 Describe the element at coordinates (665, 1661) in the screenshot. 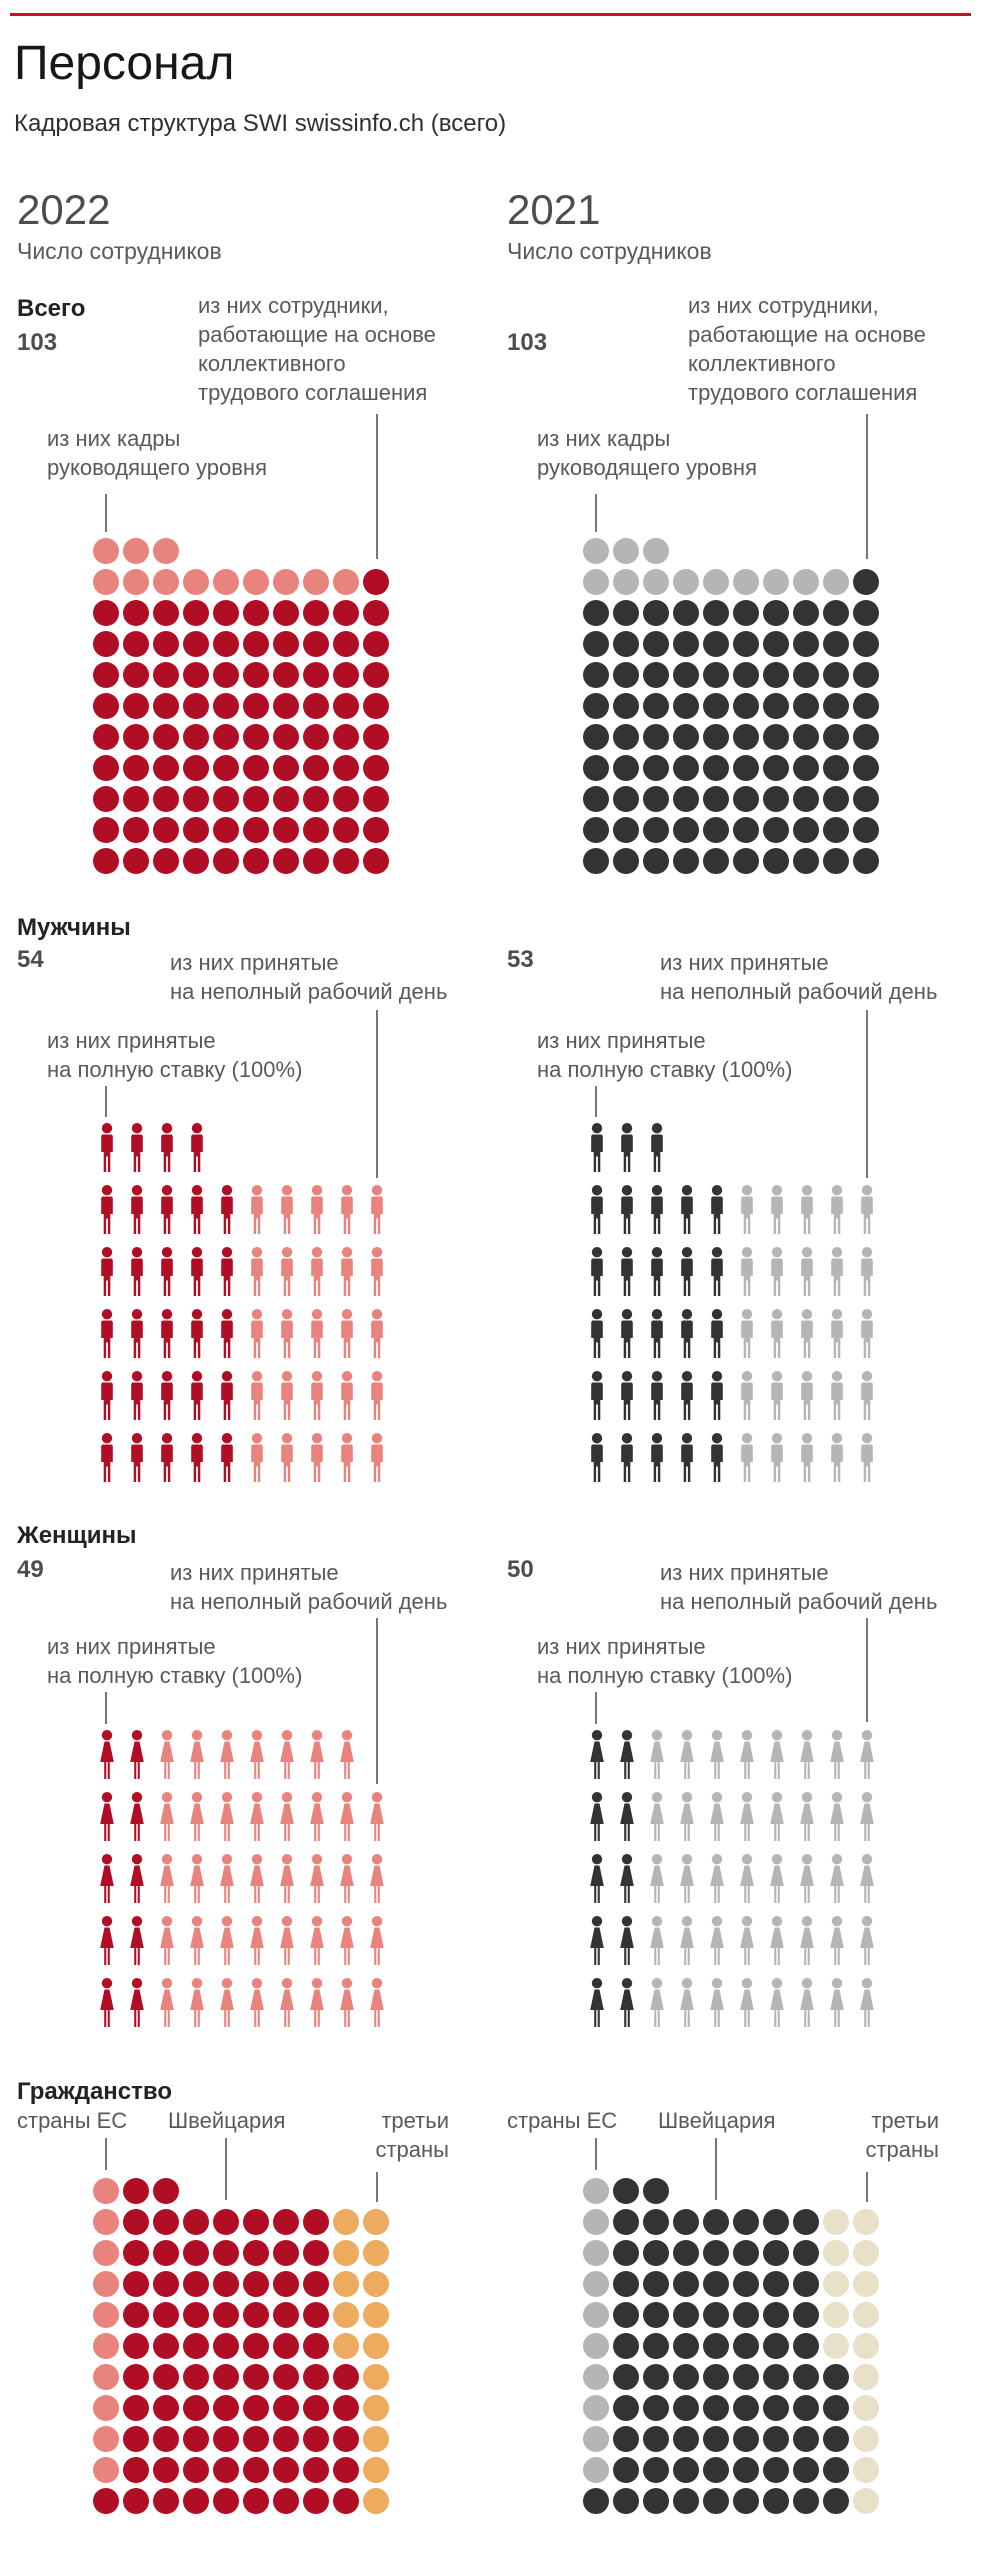

I see `label-fulltime-women-2021: из них принятые на полную ставку (100%)` at that location.